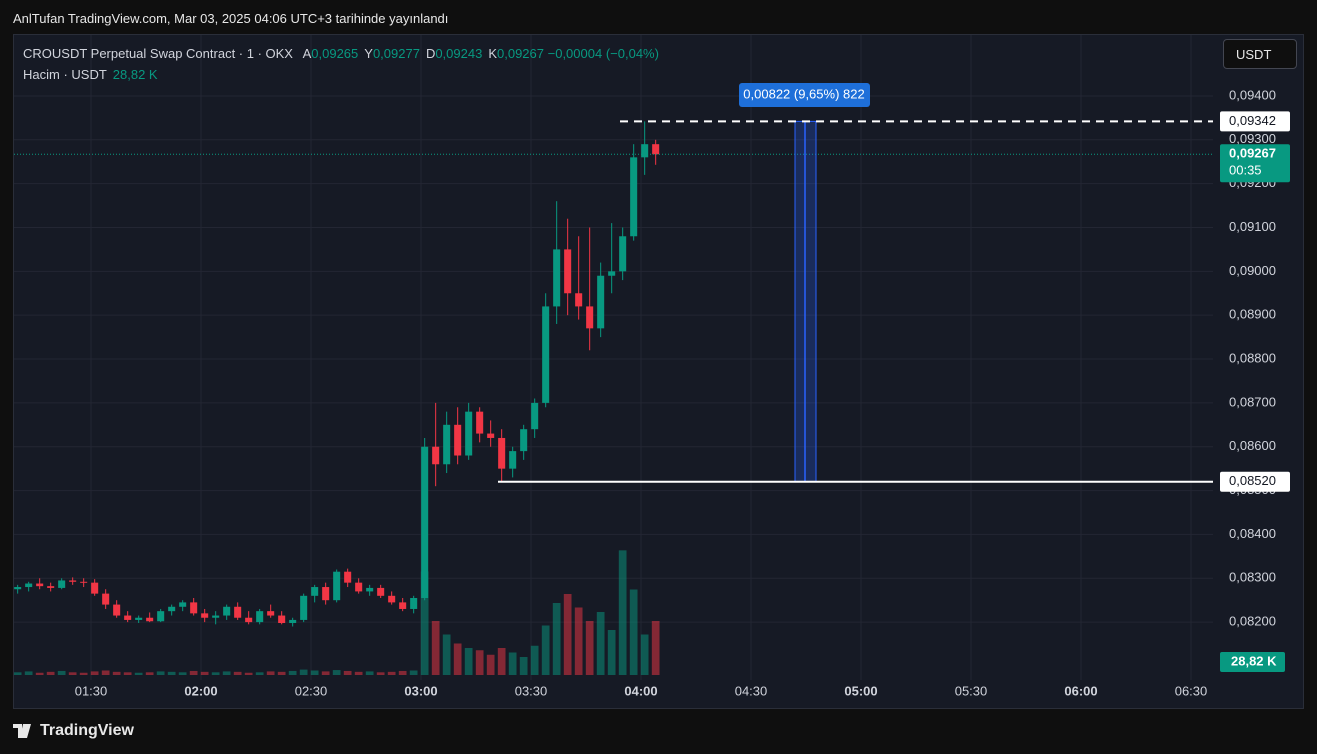 This screenshot has width=1317, height=754. I want to click on x-tick-label: 03:30, so click(531, 690).